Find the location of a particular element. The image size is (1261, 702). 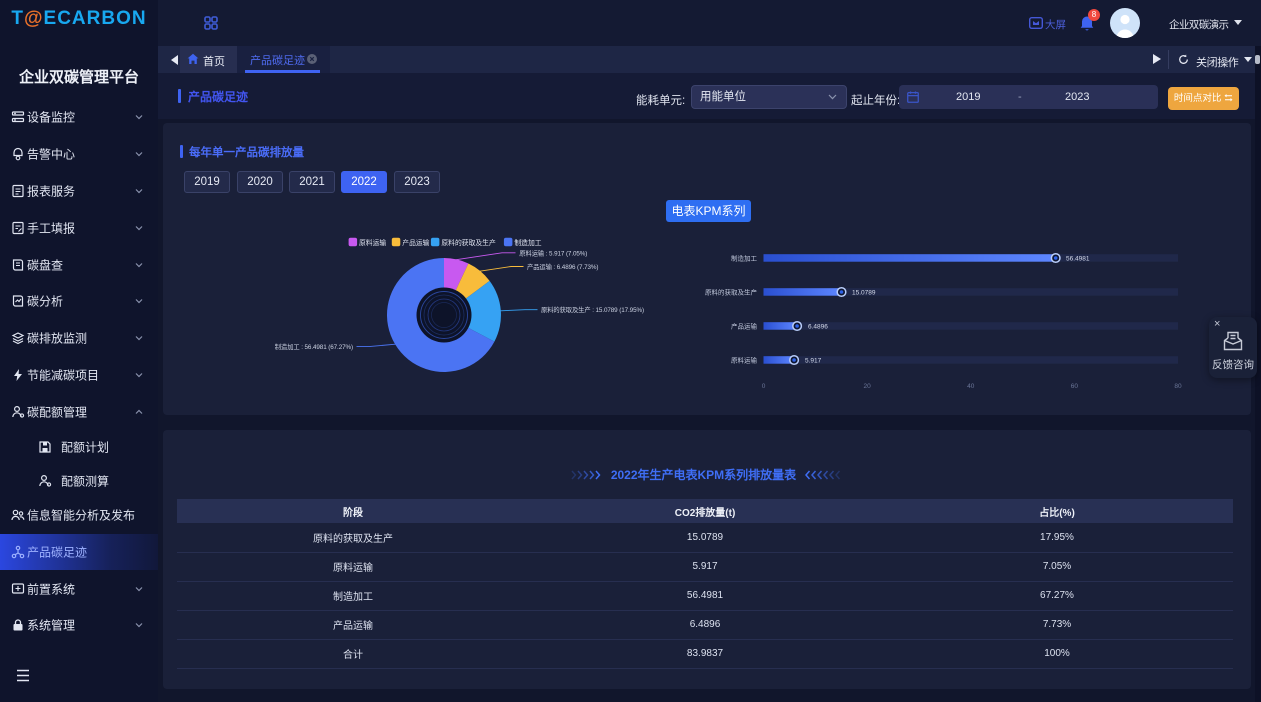

svg-text: 15.0789 is located at coordinates (864, 293).